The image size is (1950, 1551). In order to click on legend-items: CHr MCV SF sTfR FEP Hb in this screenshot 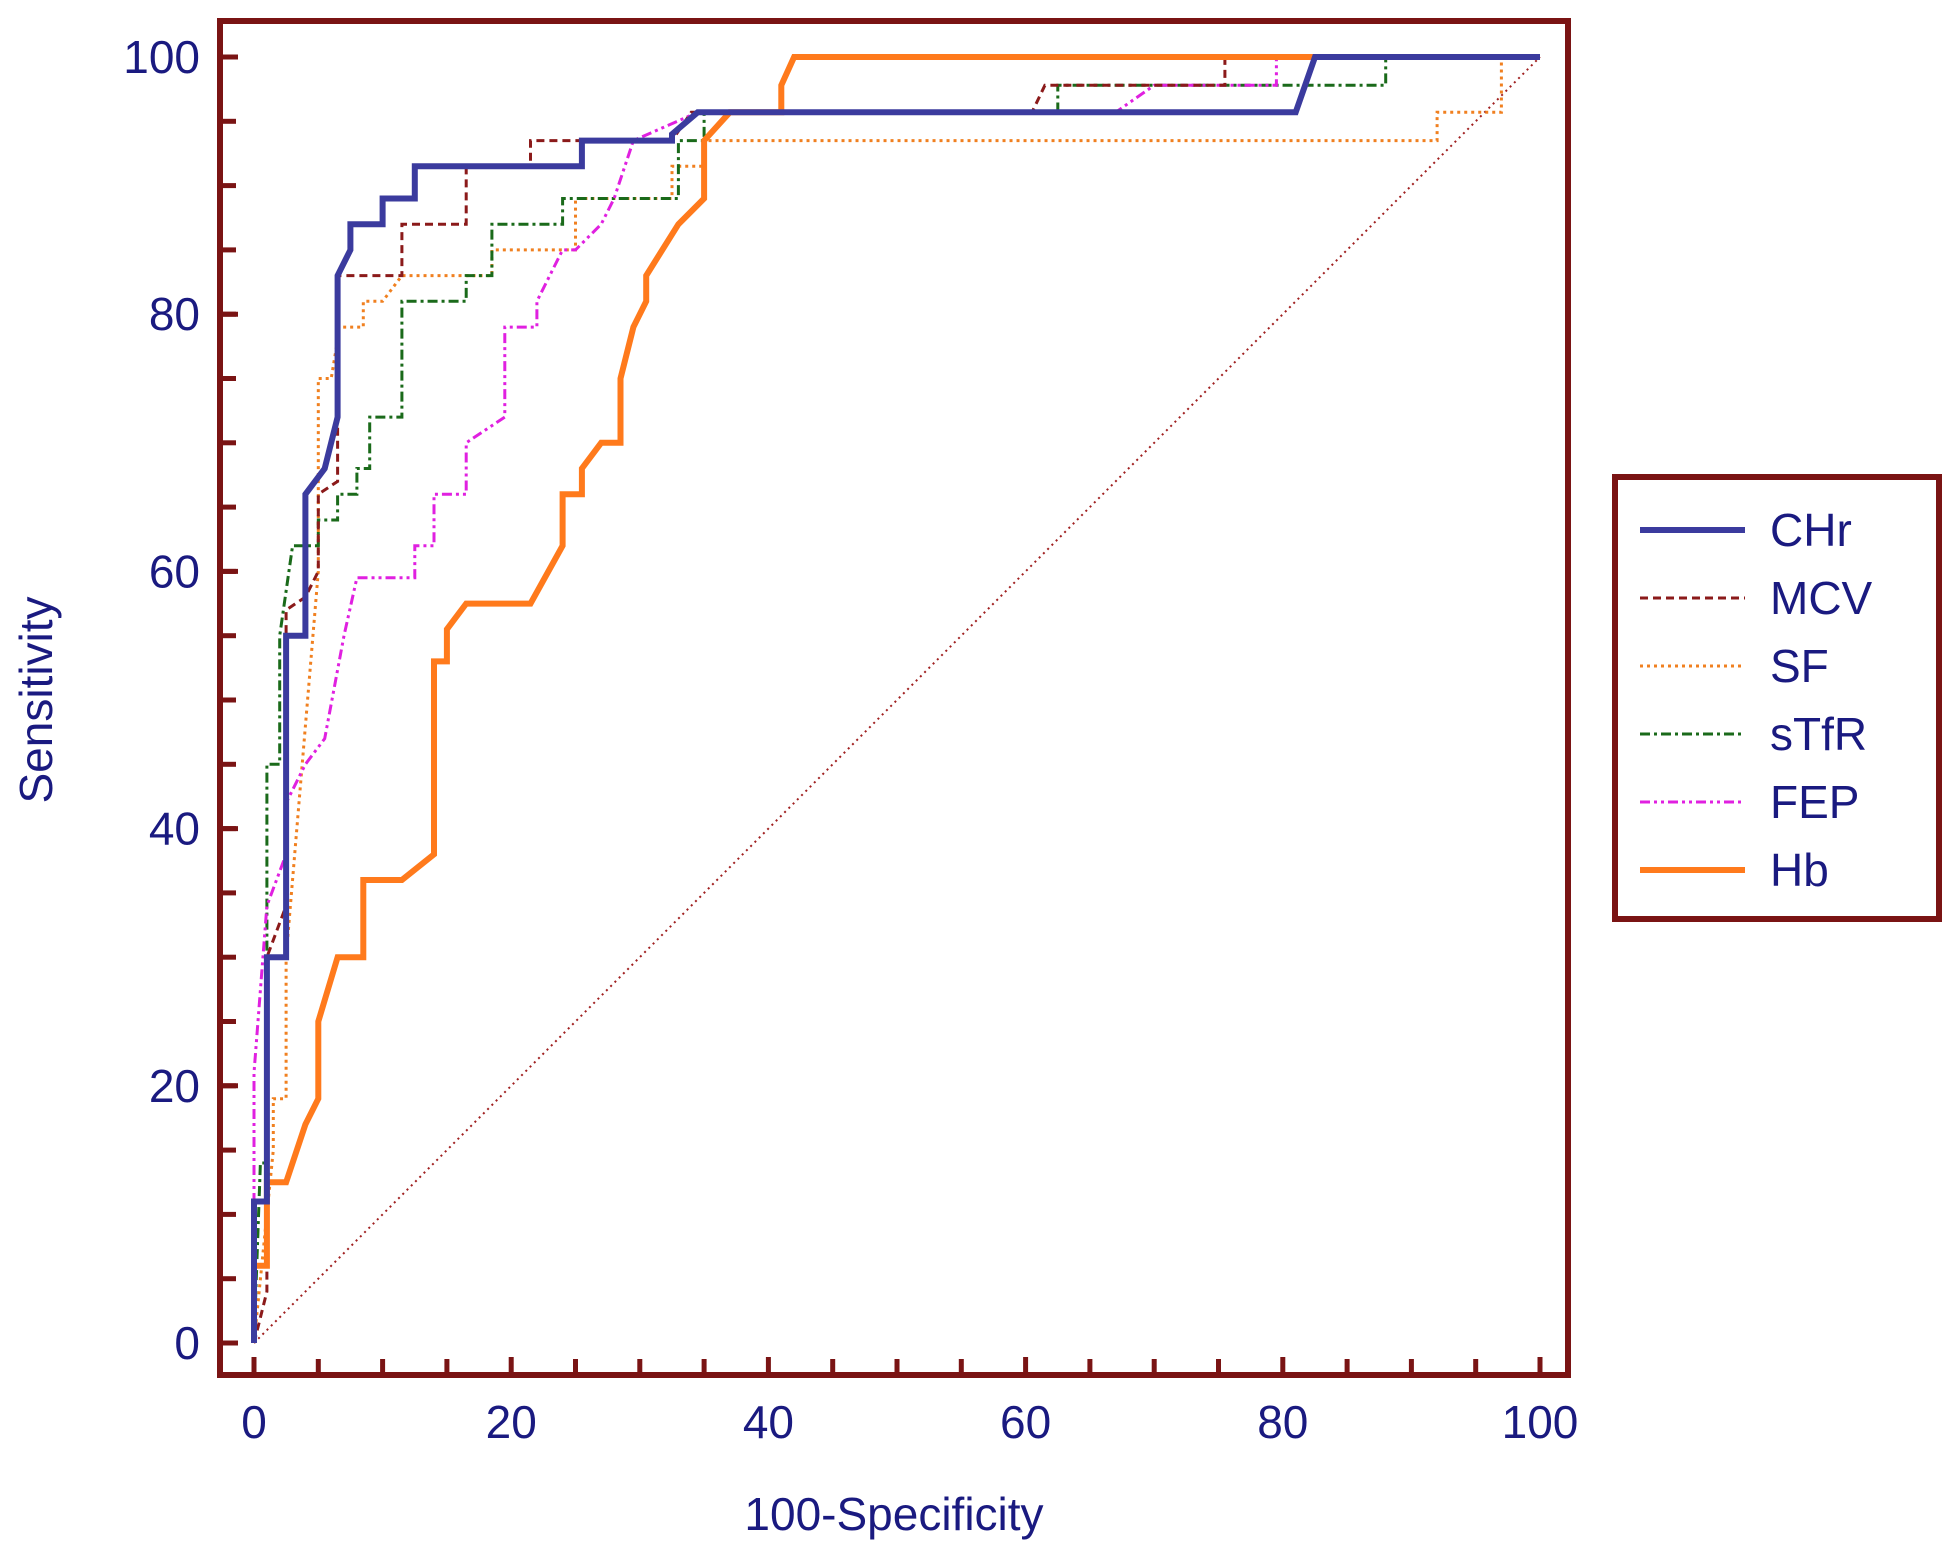, I will do `click(1756, 700)`.